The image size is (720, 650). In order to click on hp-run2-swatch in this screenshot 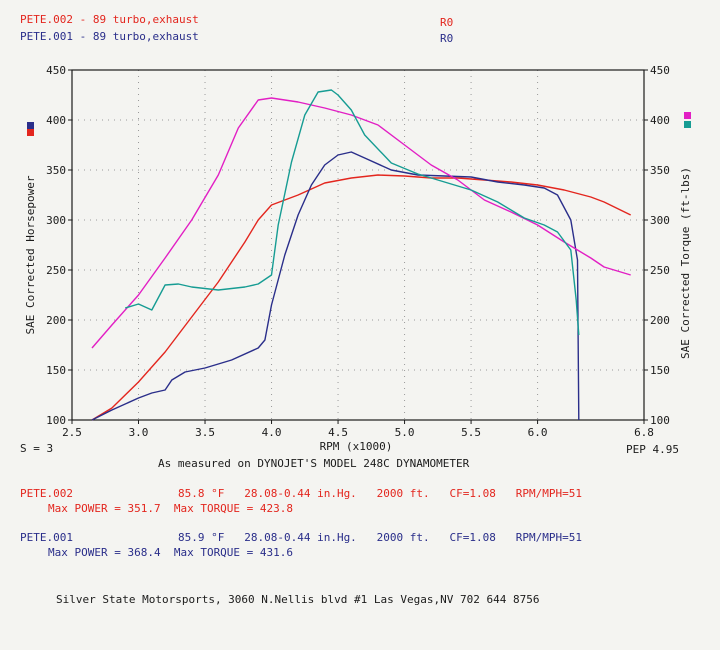, I will do `click(30, 125)`.